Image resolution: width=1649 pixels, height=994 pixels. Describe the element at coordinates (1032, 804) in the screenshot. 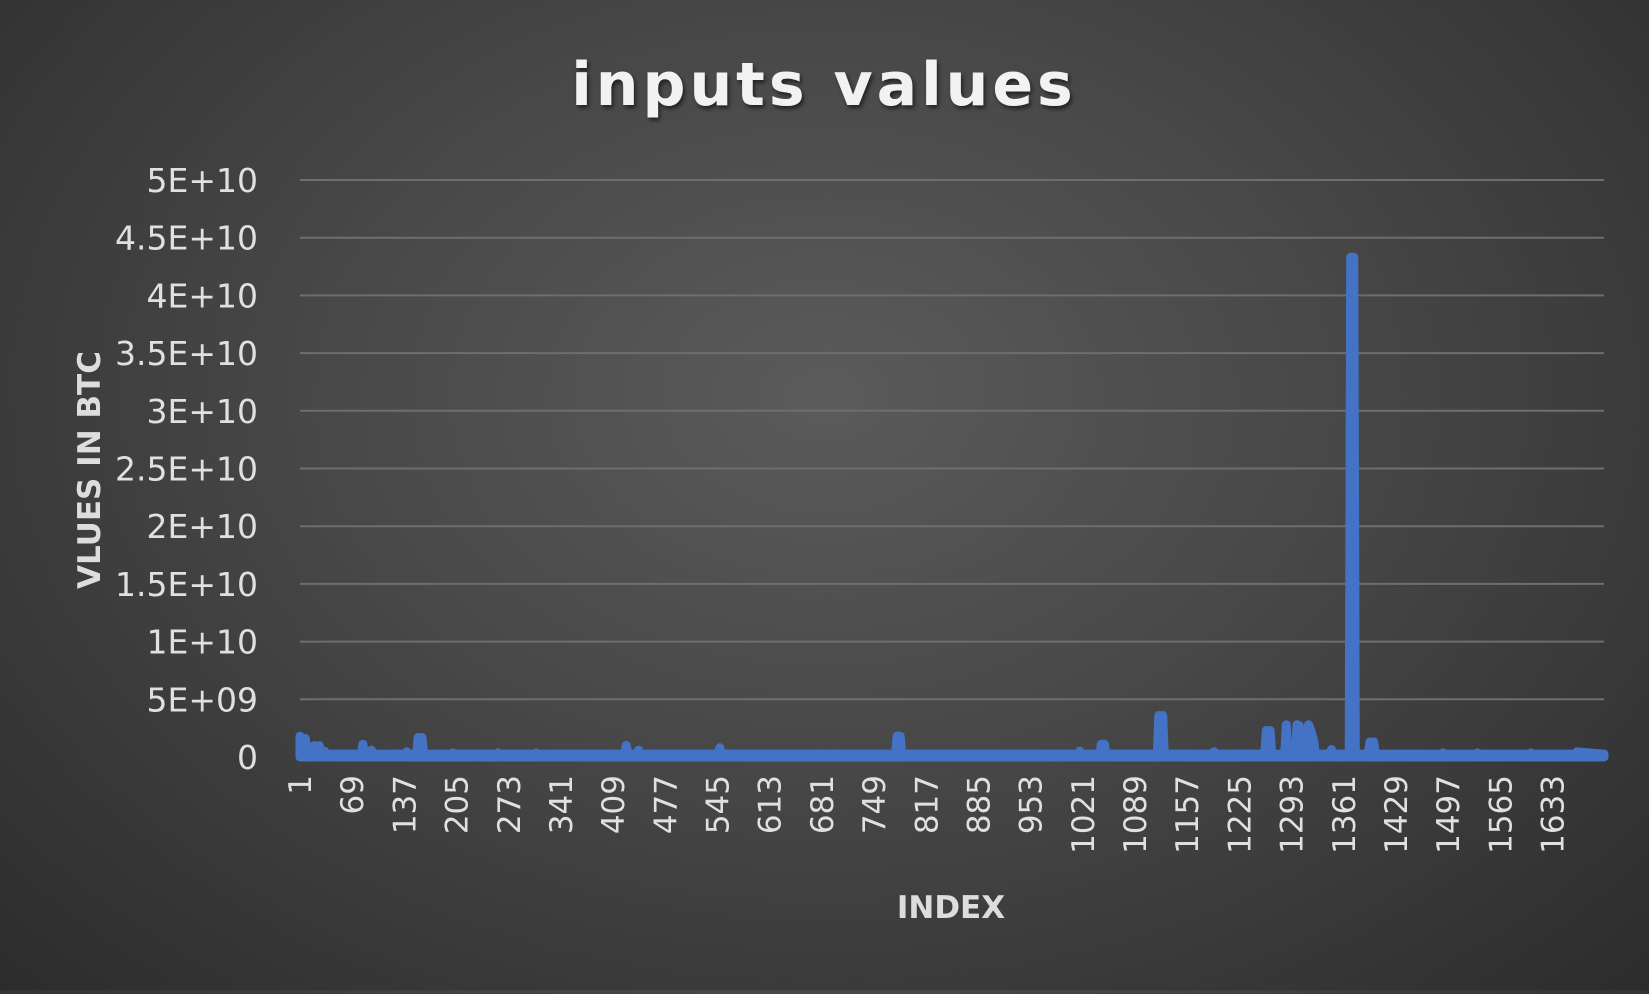

I see `x-tick-label: 953` at that location.